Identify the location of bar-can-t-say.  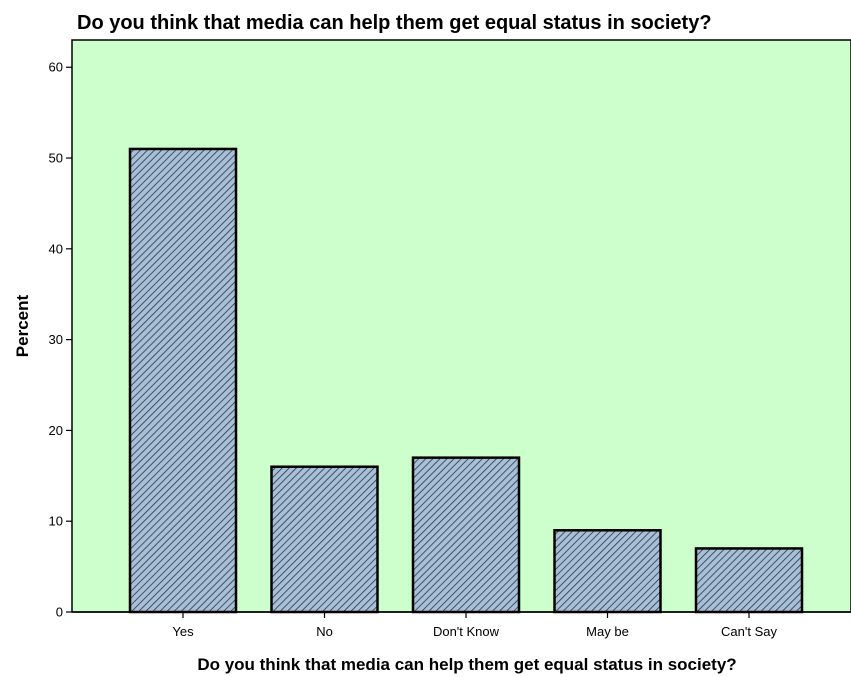
(749, 580).